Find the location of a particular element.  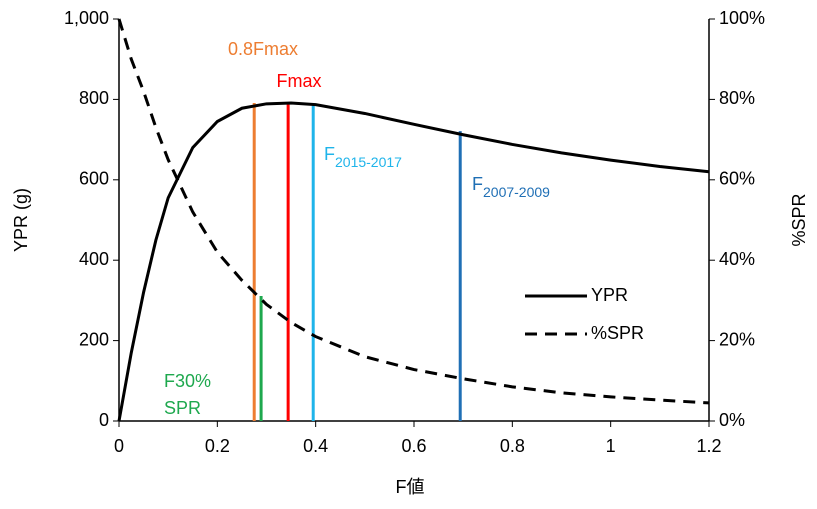

y2-tick-label: 80% is located at coordinates (737, 98).